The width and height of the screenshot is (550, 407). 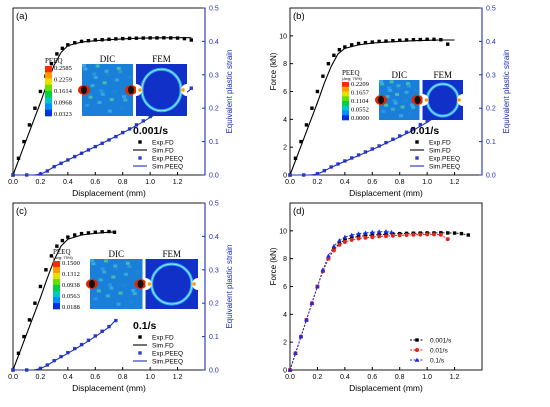 I want to click on dic-notch-left-core, so click(x=92, y=284).